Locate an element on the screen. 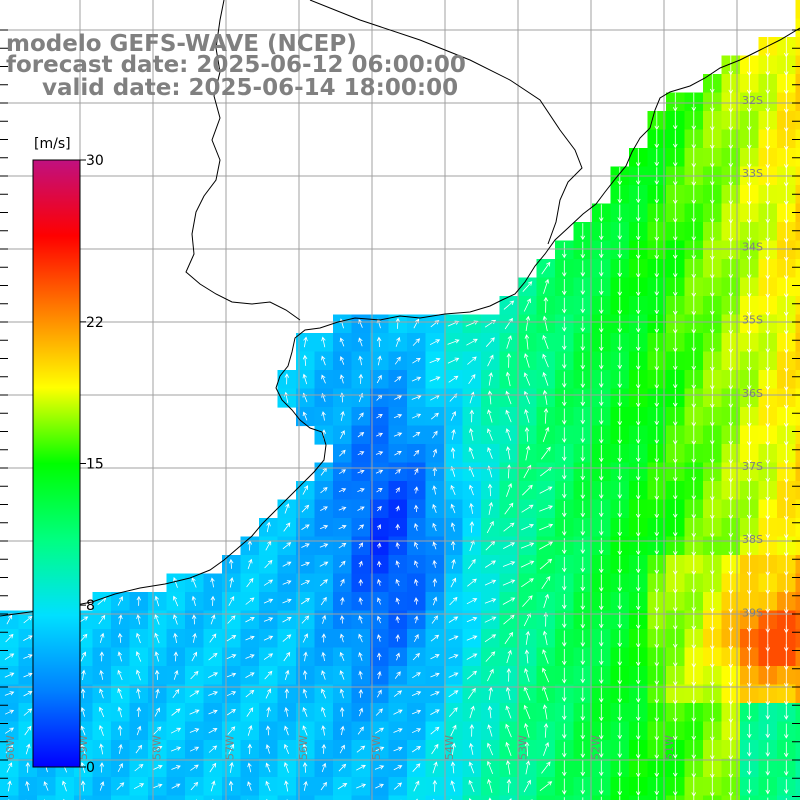  title-forecast-date: forecast date: 2025-06-12 06:00:00 is located at coordinates (236, 65).